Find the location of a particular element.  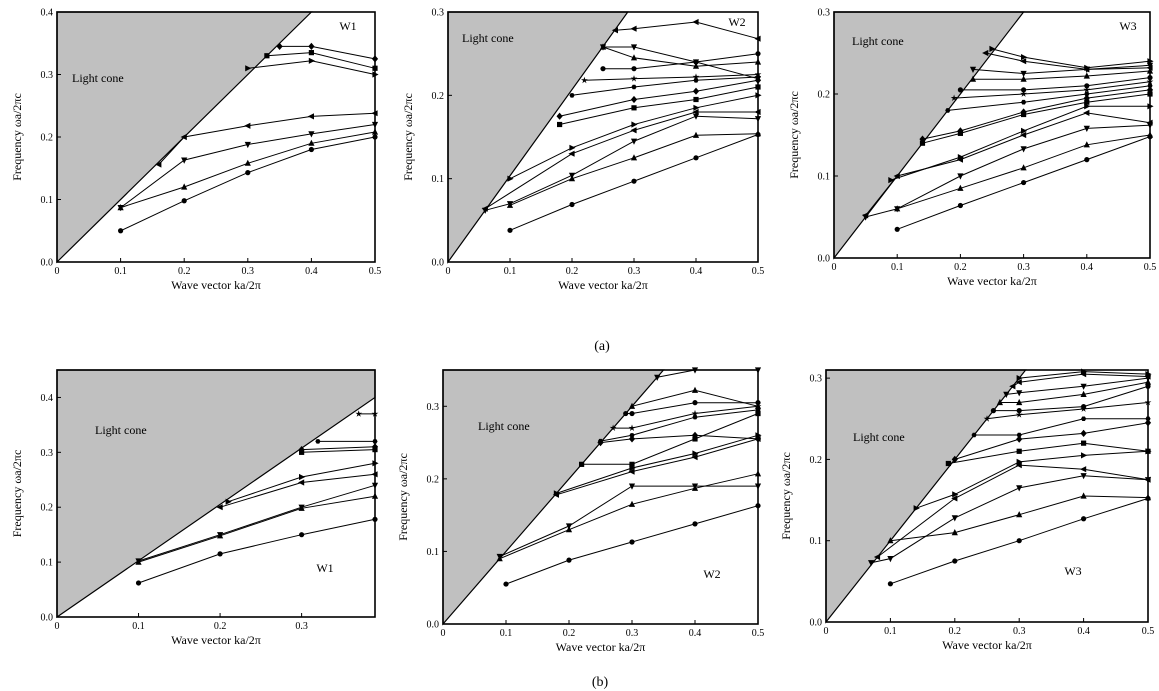

y-tick-label: 0.3 is located at coordinates (824, 13).